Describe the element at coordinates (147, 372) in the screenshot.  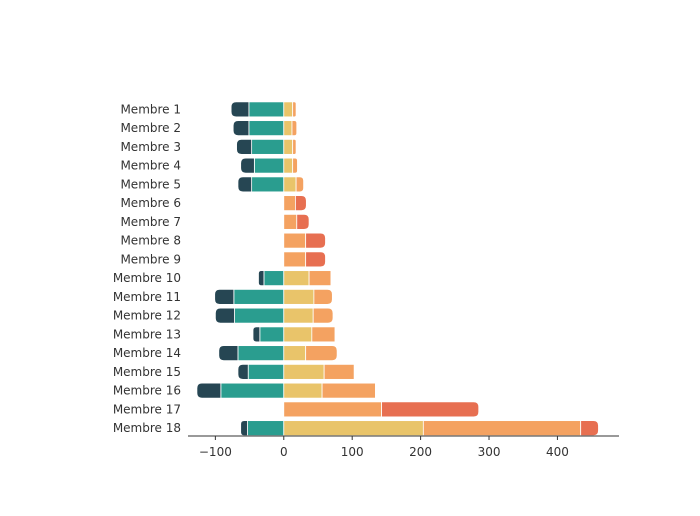
I see `category-label: Membre 15` at that location.